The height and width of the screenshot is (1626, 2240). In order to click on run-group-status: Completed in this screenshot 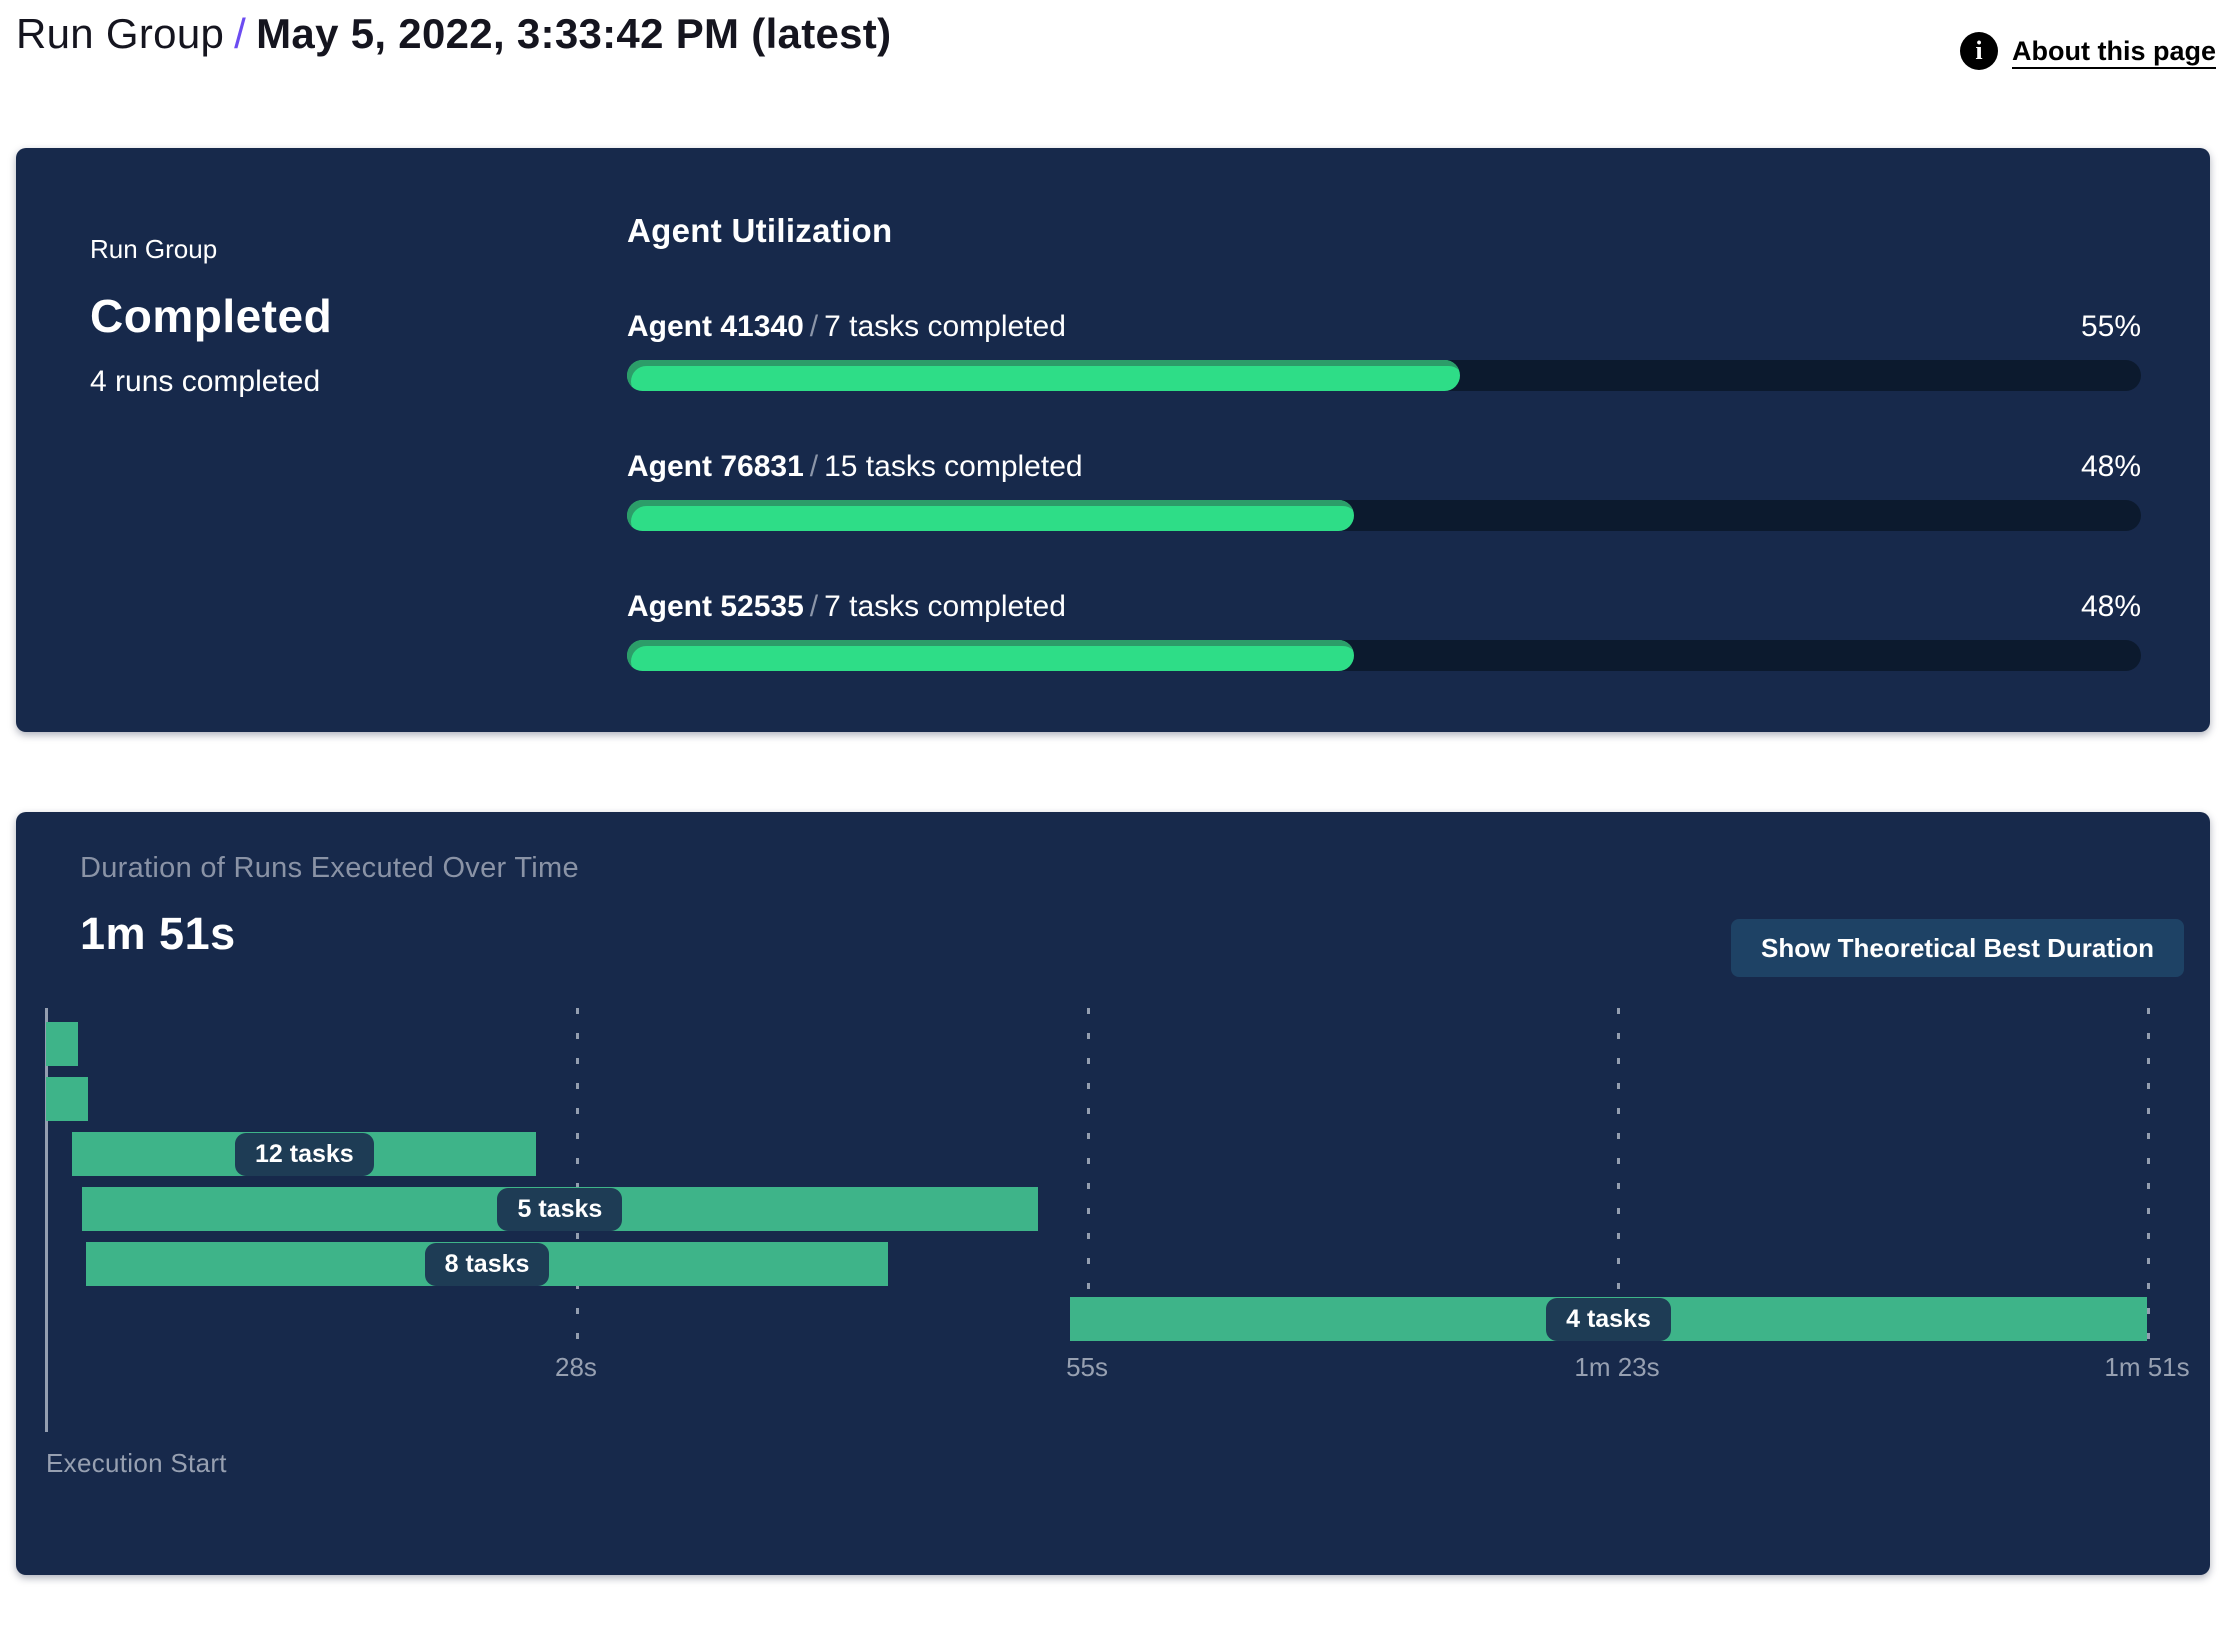, I will do `click(211, 316)`.